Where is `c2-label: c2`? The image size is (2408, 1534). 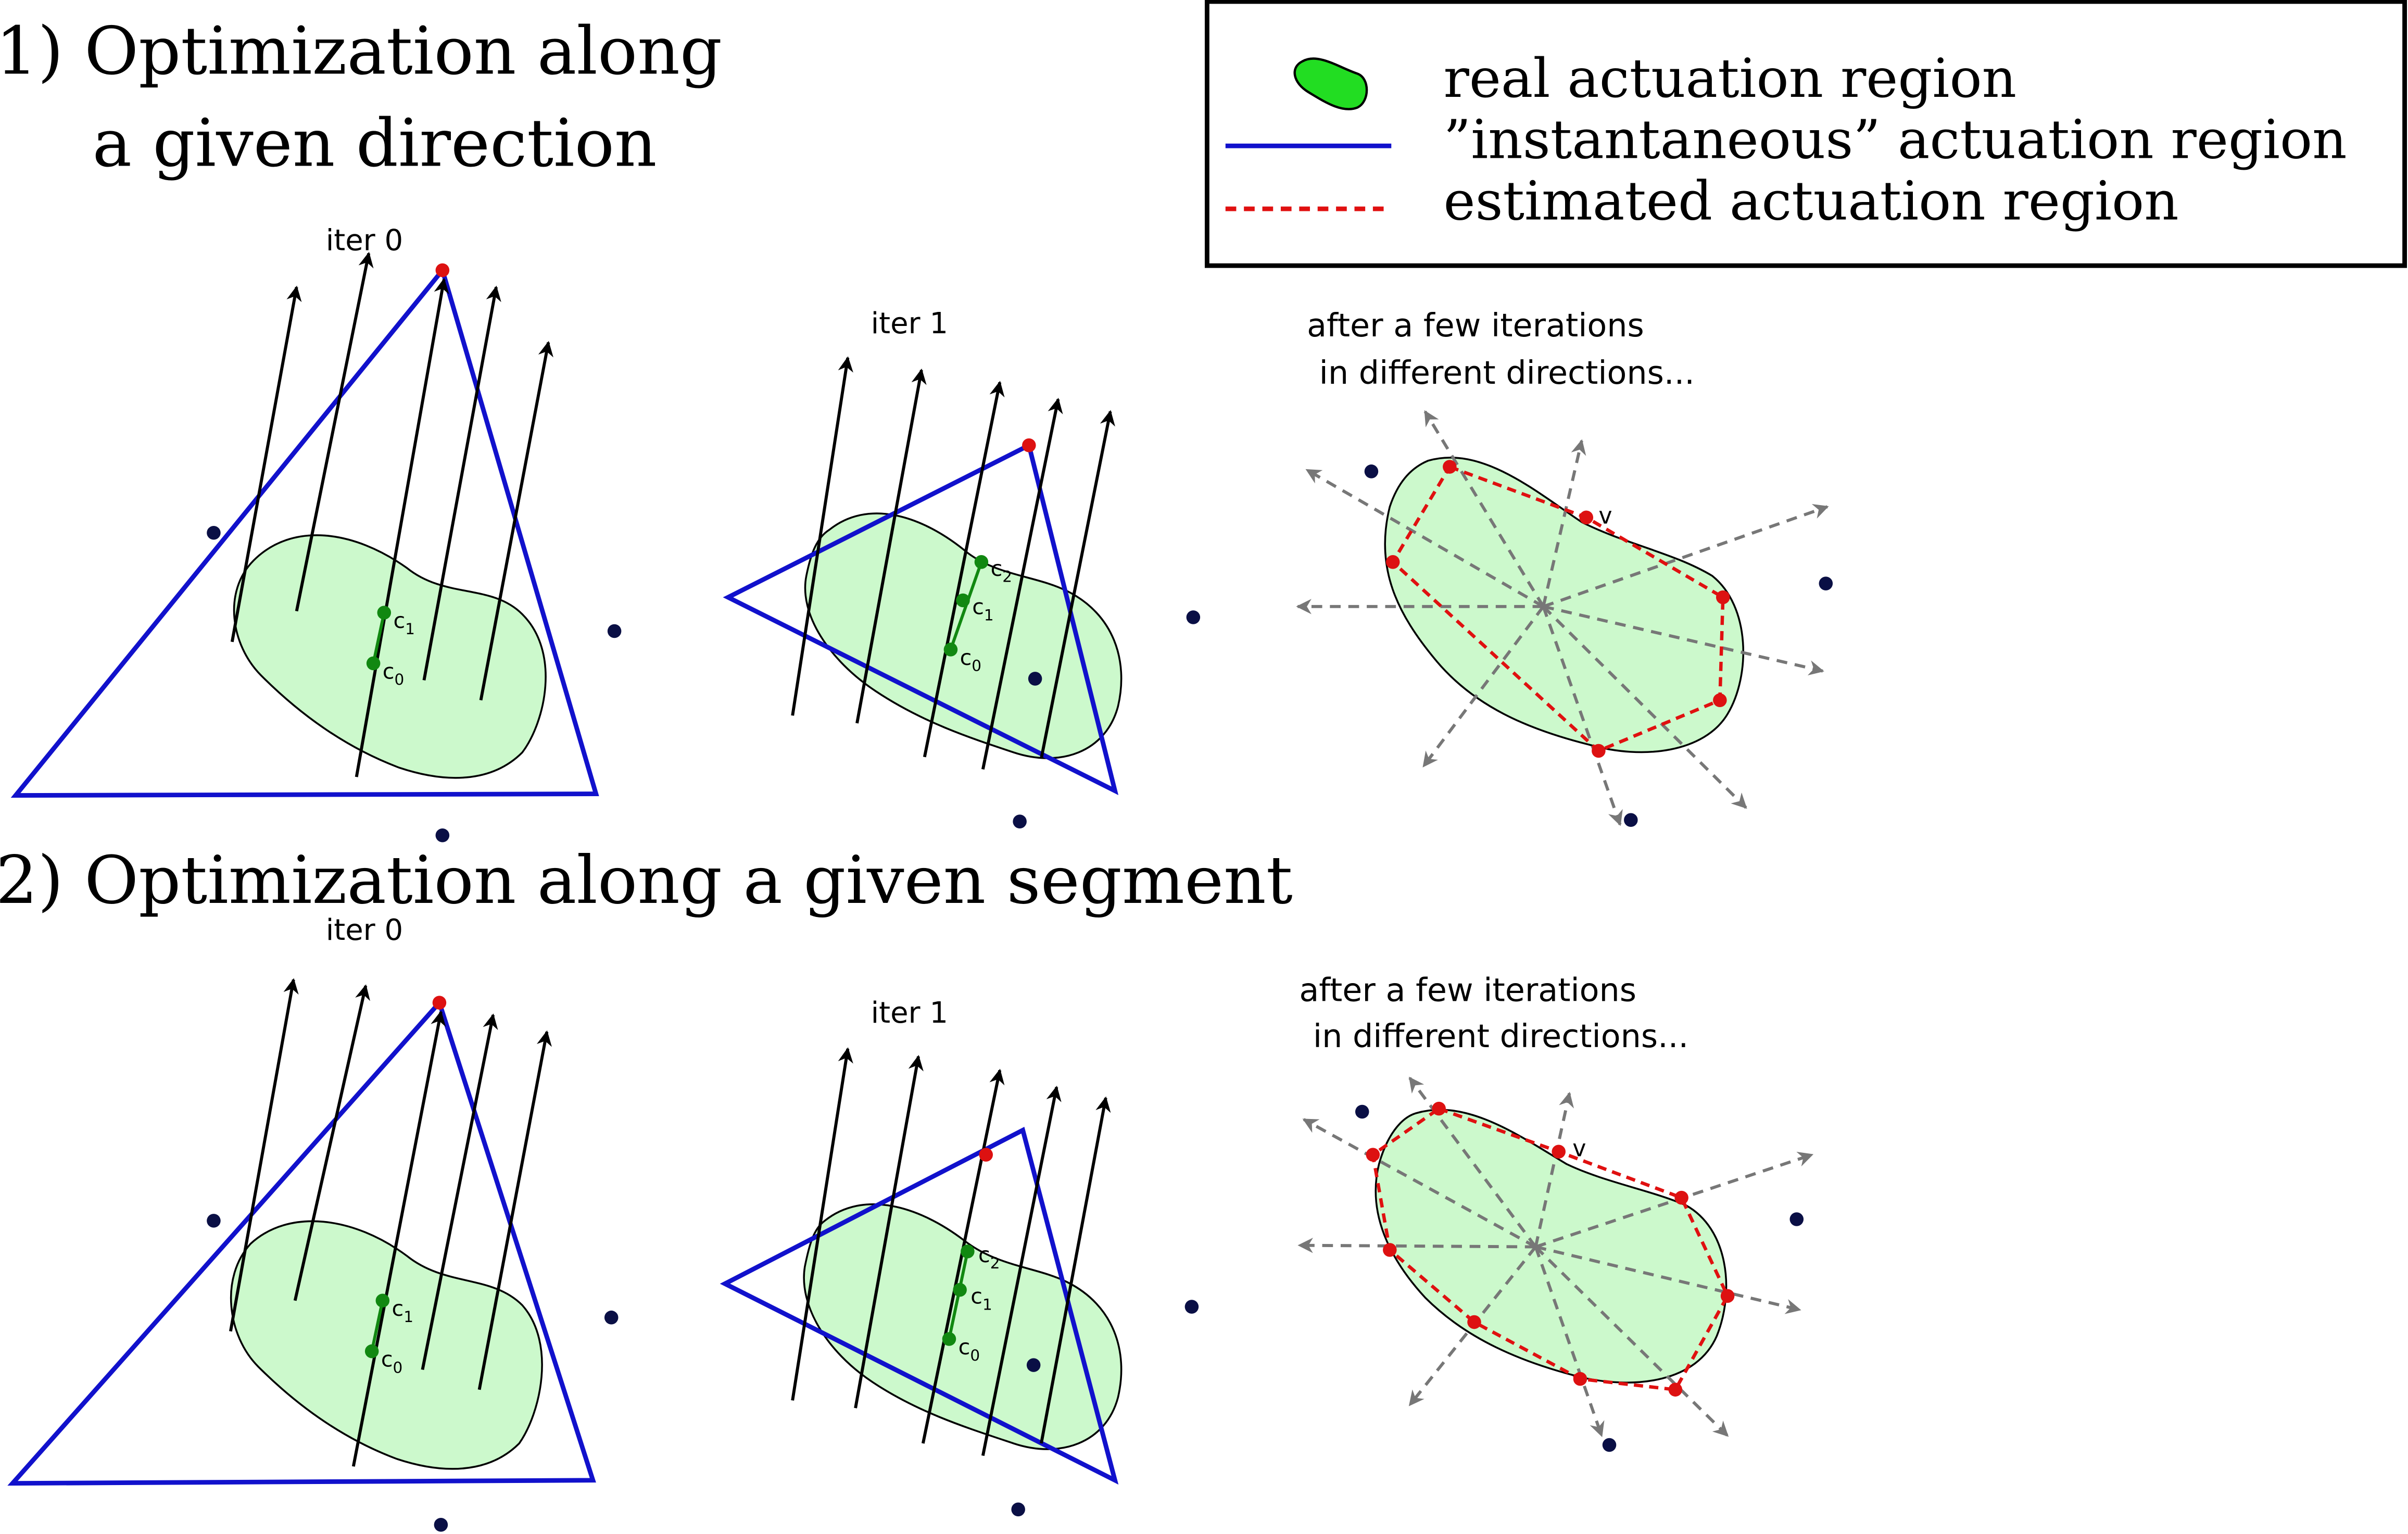 c2-label: c2 is located at coordinates (1002, 571).